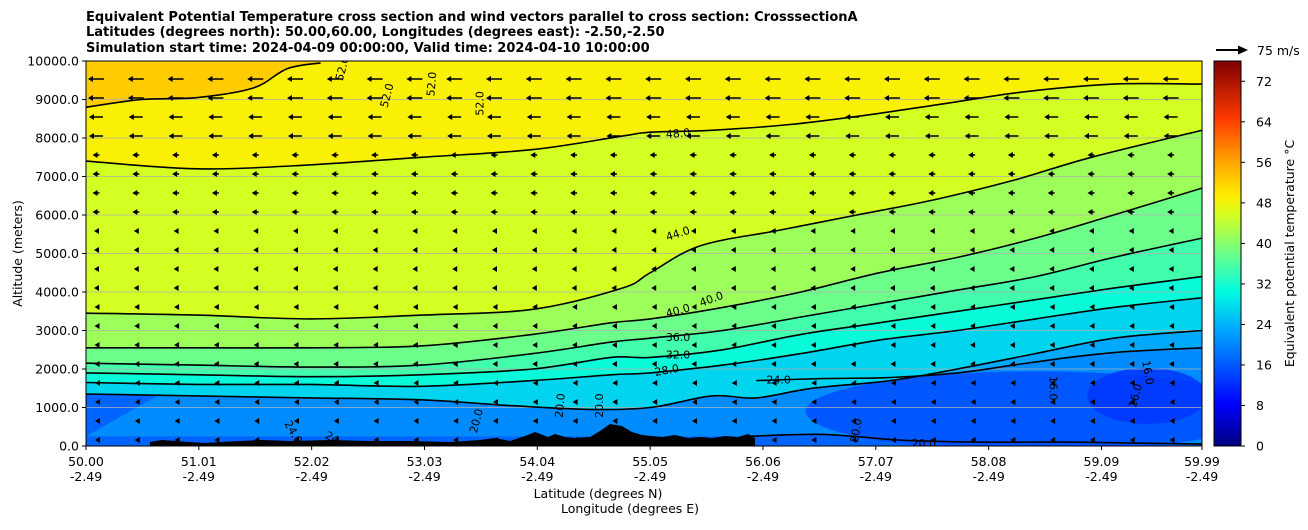 This screenshot has width=1308, height=530. I want to click on y-tick-label-3: 3000.0, so click(57, 330).